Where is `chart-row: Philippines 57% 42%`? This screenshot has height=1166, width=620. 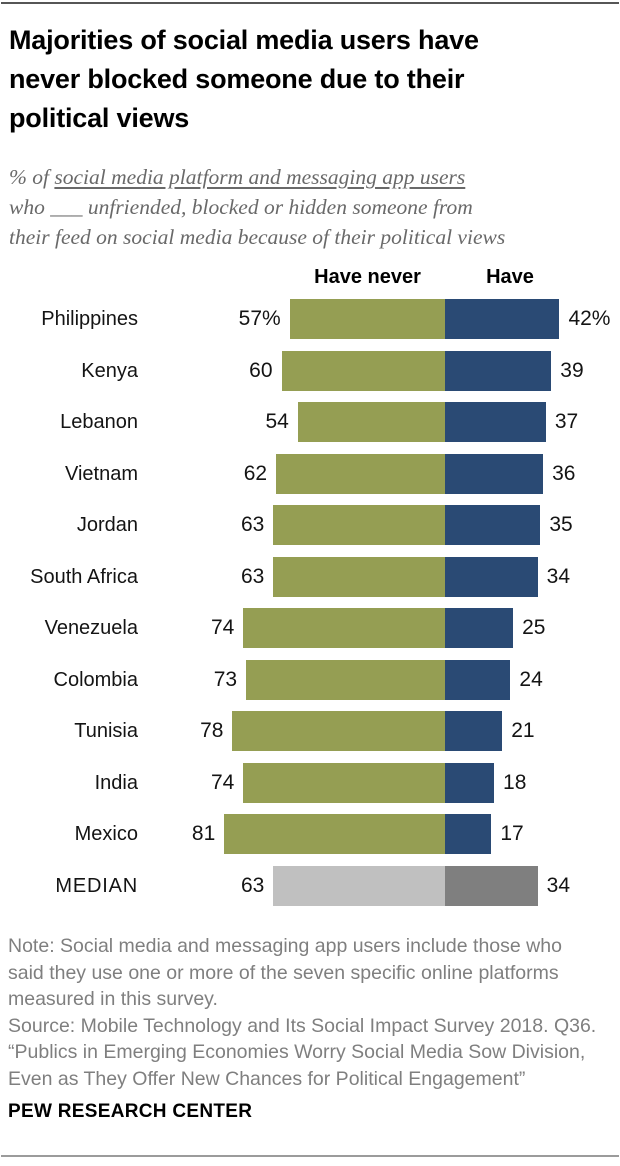
chart-row: Philippines 57% 42% is located at coordinates (310, 319).